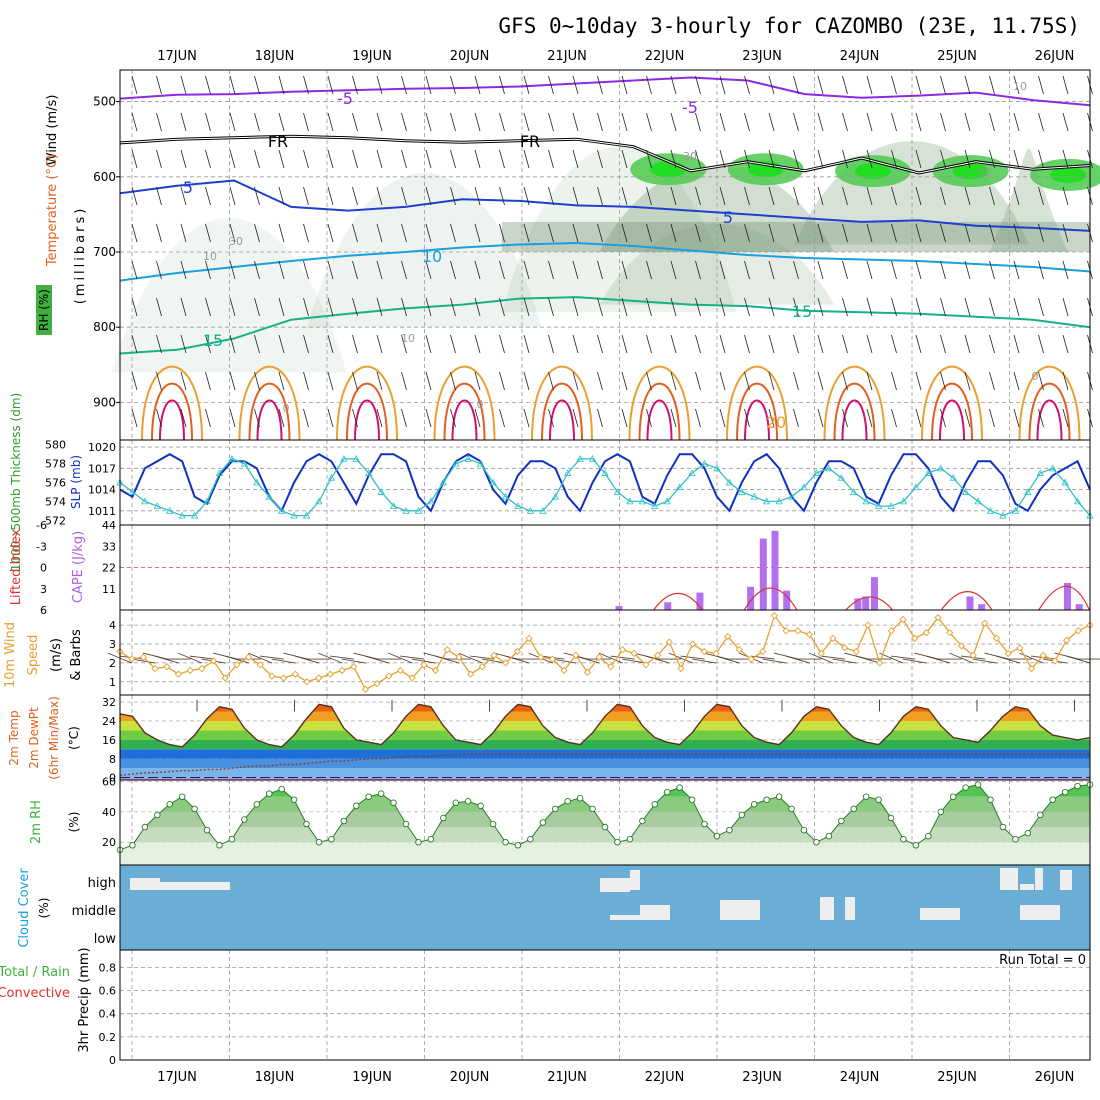 This screenshot has width=1100, height=1100. I want to click on date-label-top: 17JUN, so click(177, 56).